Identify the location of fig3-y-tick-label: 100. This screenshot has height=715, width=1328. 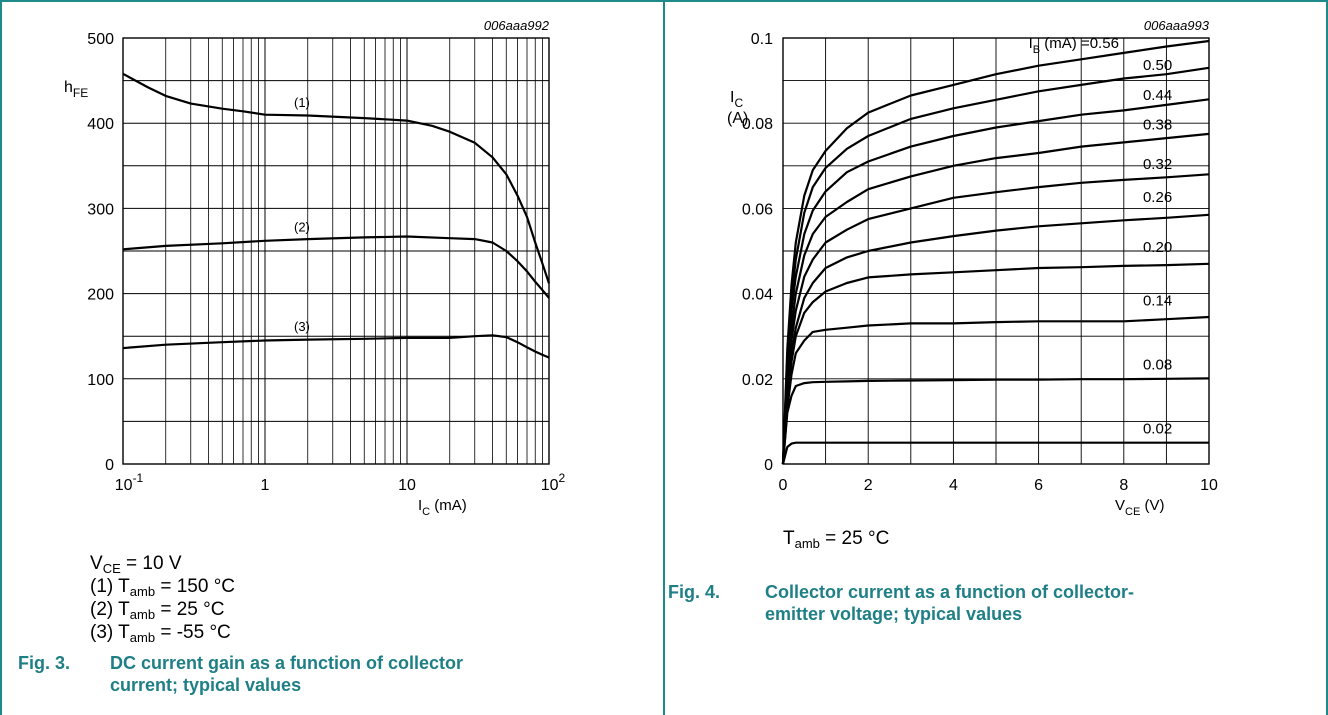
(100, 380).